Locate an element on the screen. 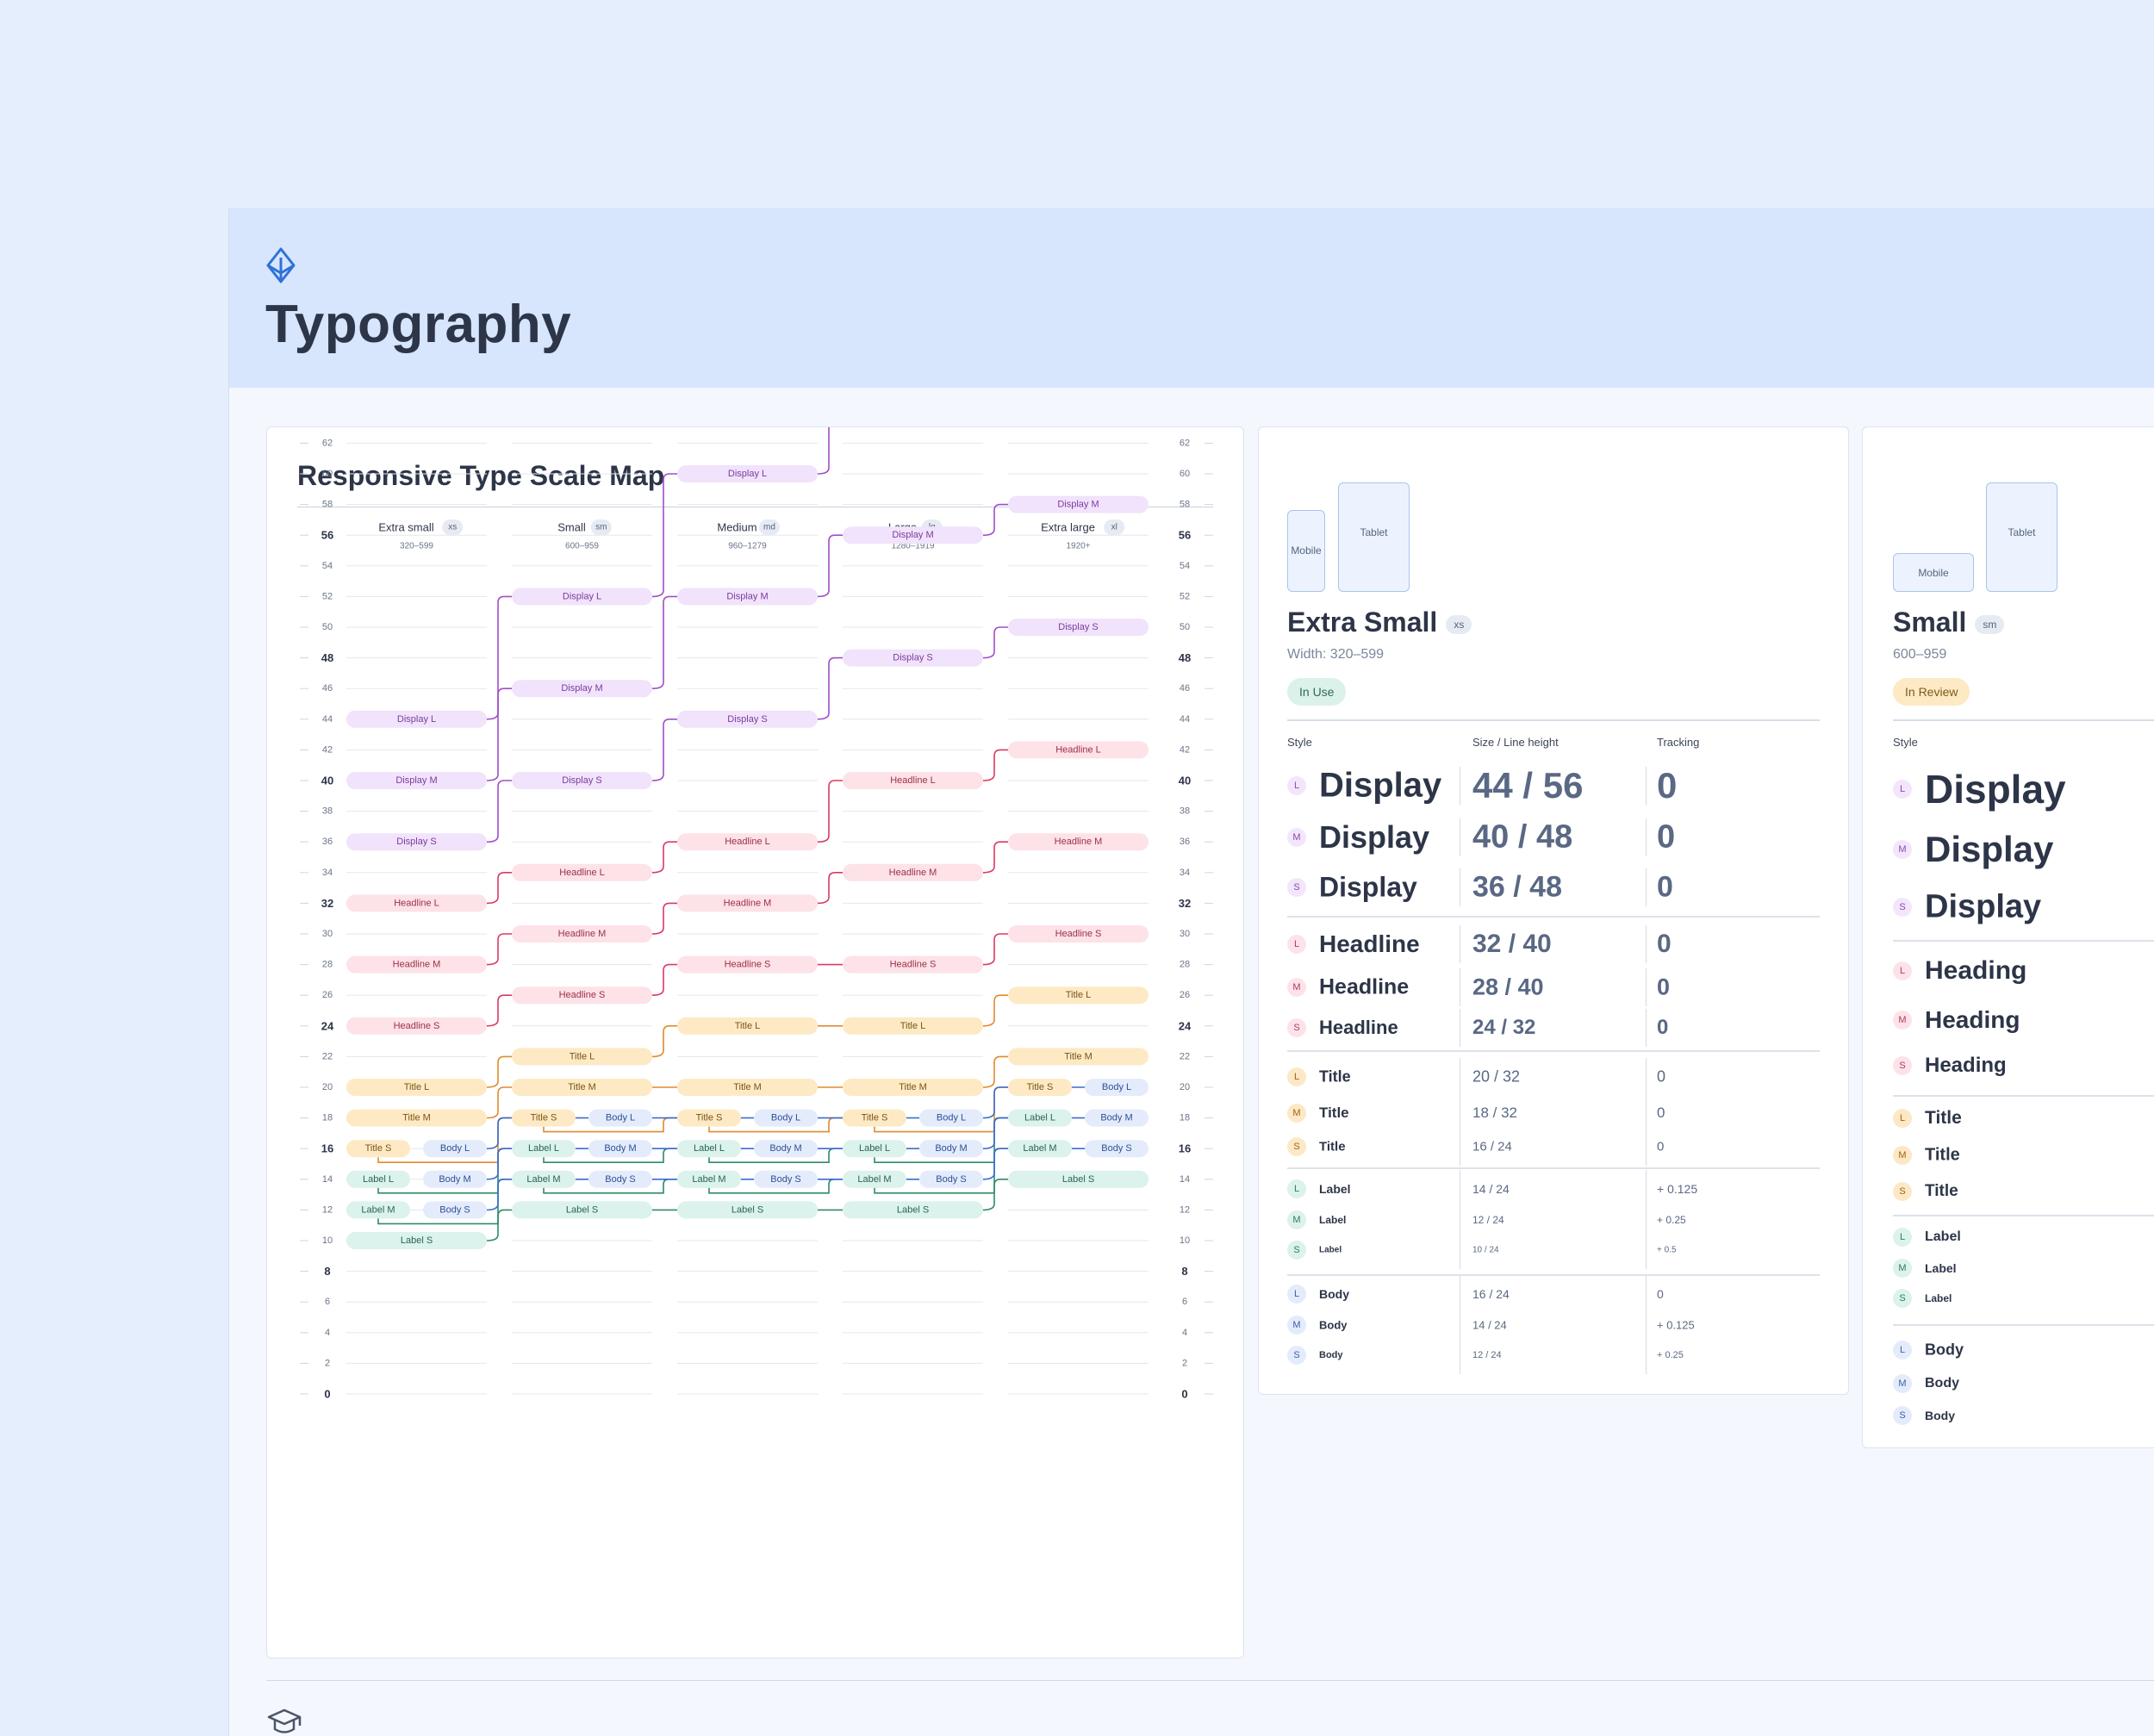 This screenshot has height=1736, width=2154. type-style-row: L Display 44 / 56 0 is located at coordinates (1554, 786).